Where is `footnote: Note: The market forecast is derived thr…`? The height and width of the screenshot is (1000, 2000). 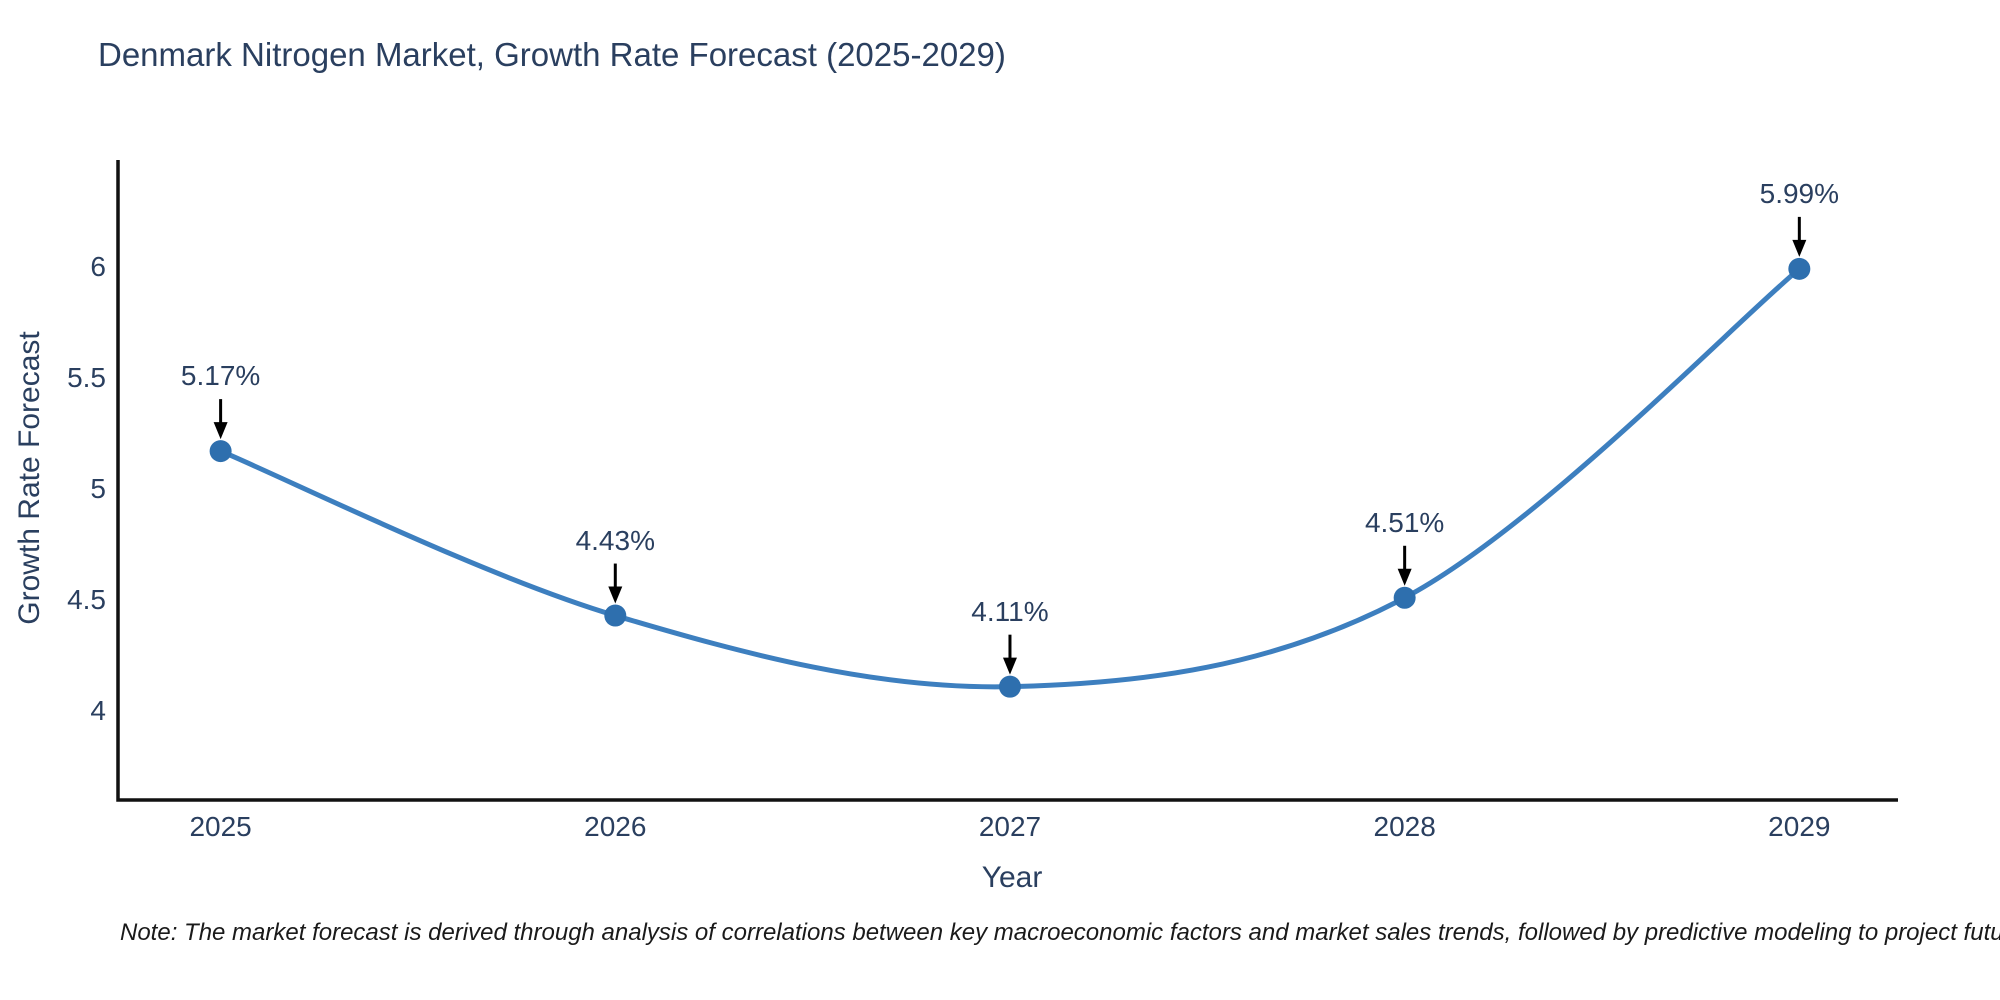
footnote: Note: The market forecast is derived thr… is located at coordinates (1060, 932).